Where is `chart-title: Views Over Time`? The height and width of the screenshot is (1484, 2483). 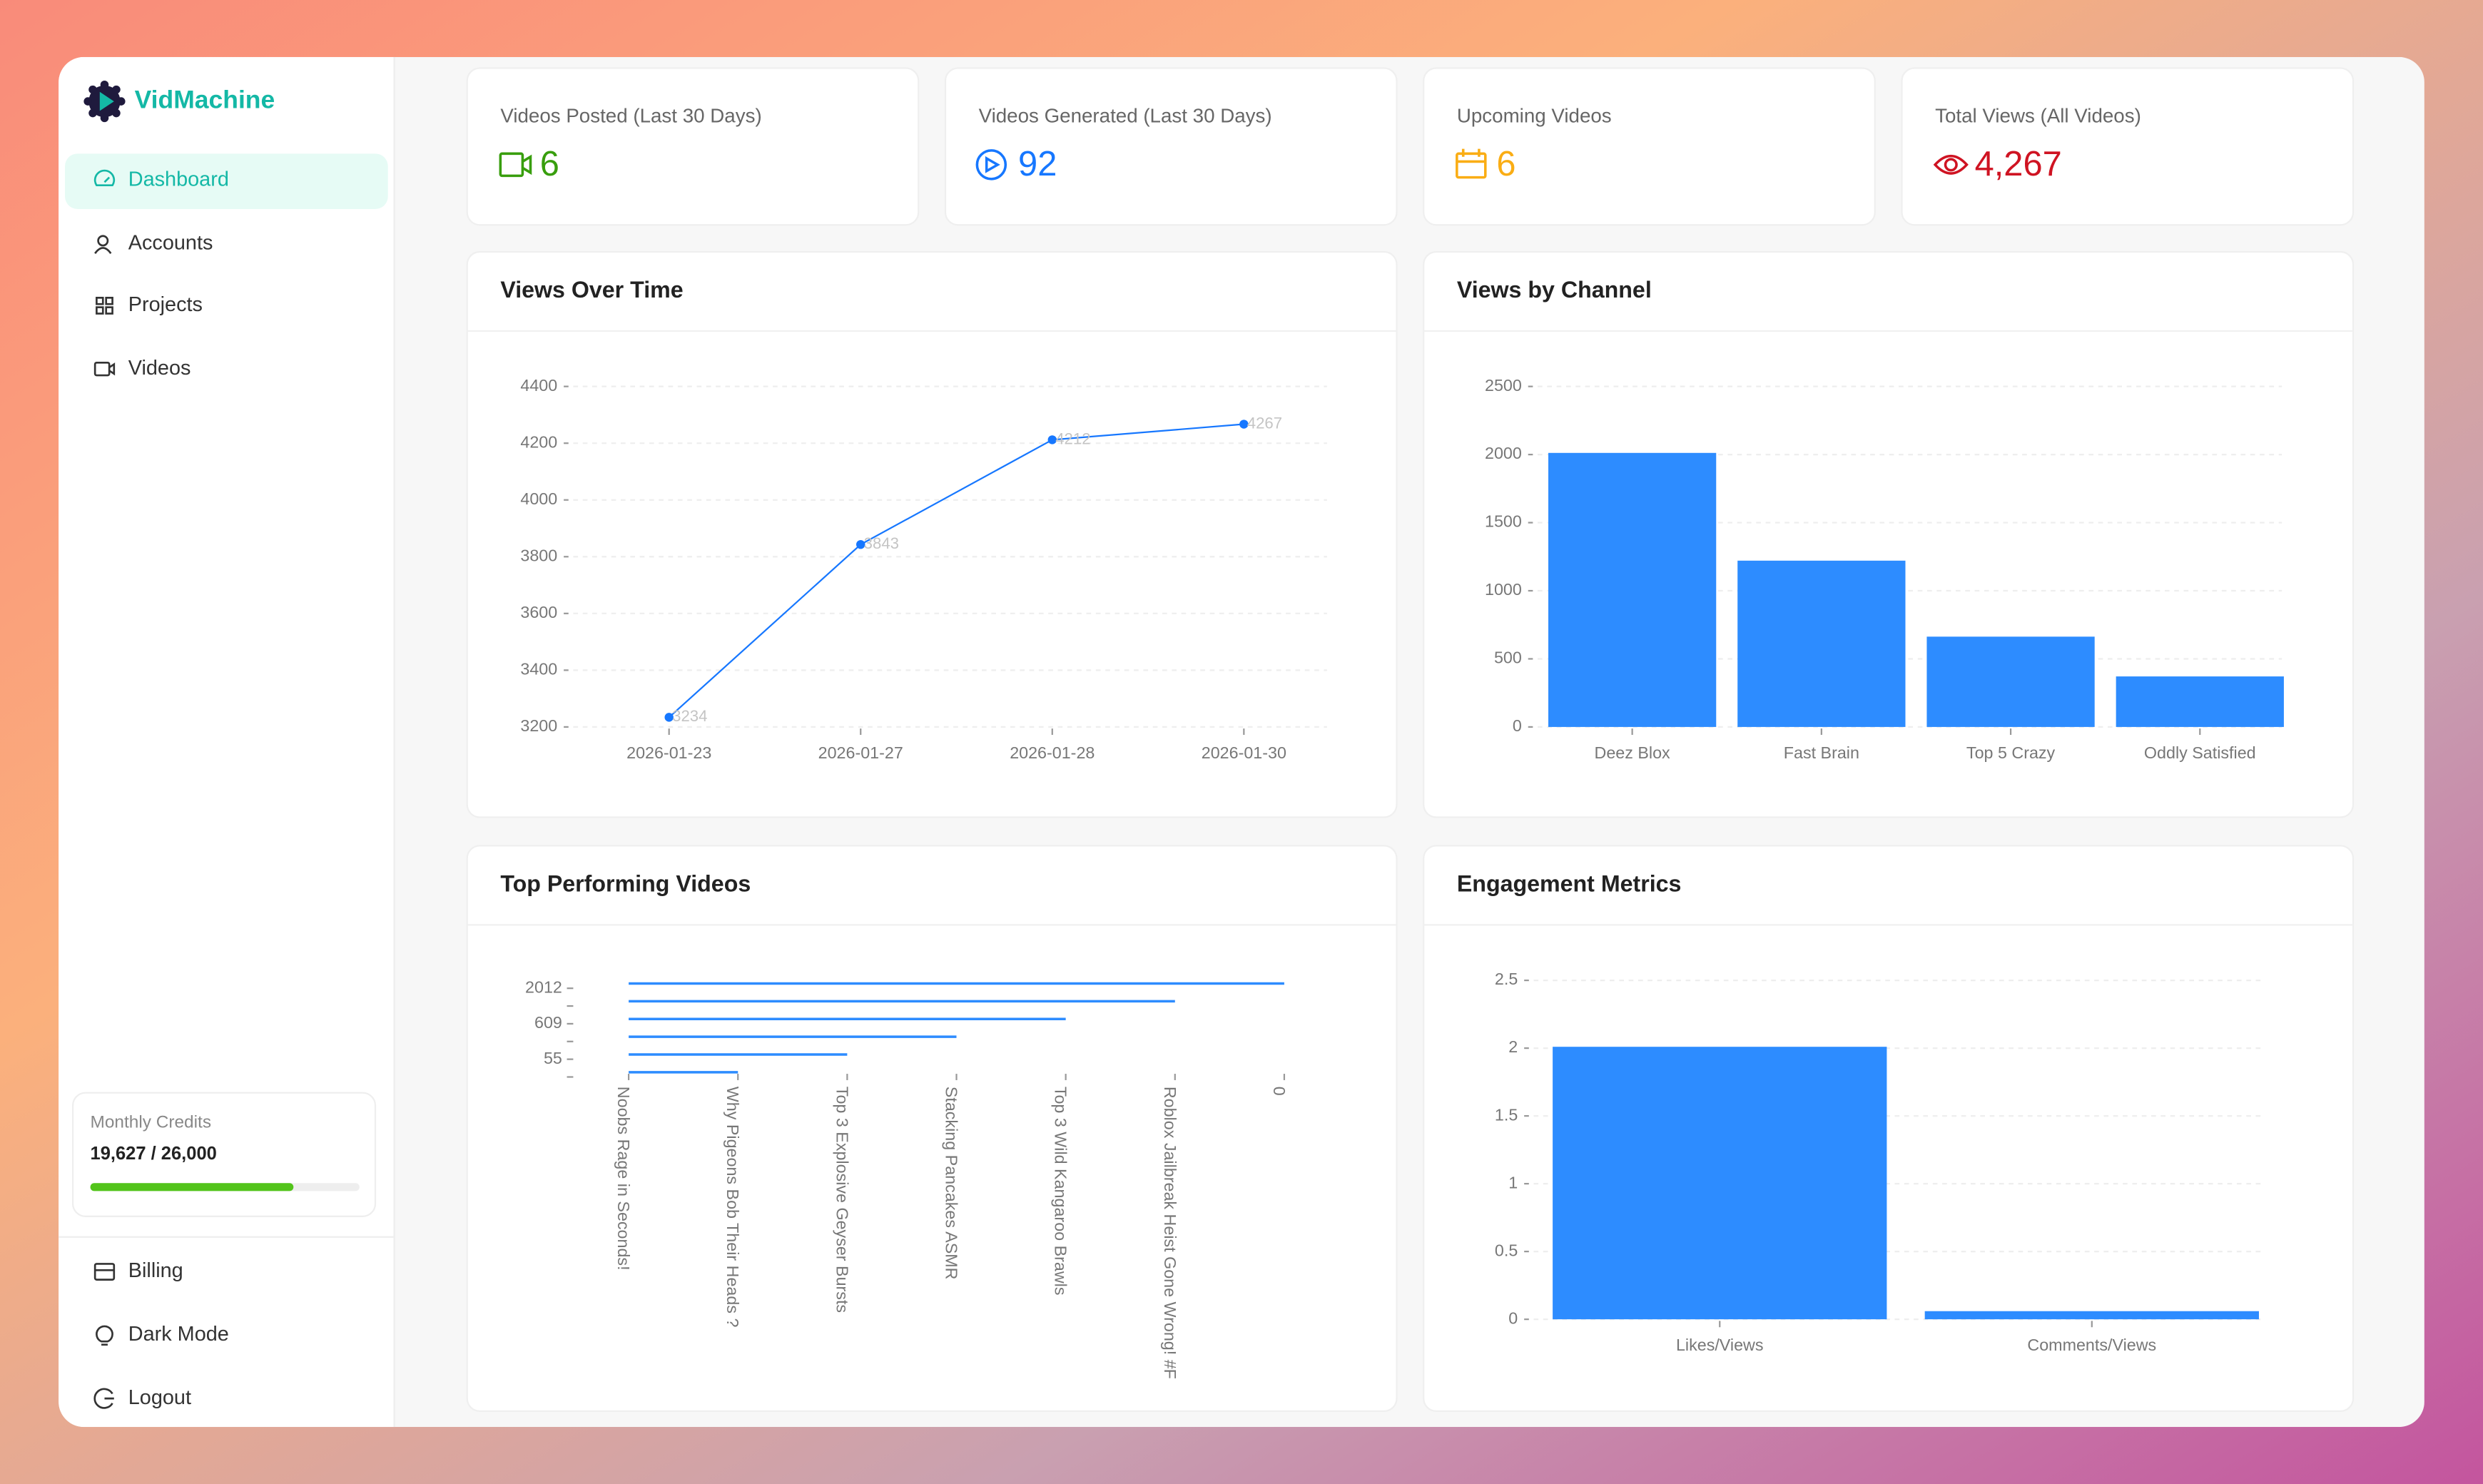
chart-title: Views Over Time is located at coordinates (591, 290).